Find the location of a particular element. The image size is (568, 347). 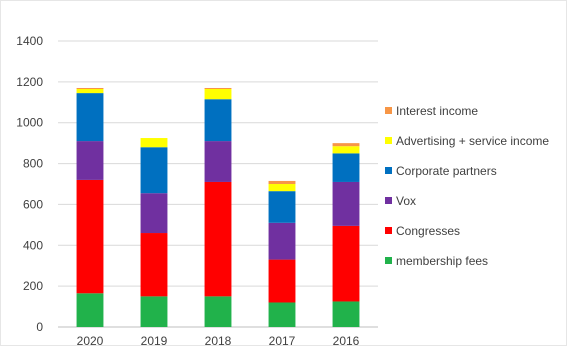

legend-label: Interest income is located at coordinates (437, 111).